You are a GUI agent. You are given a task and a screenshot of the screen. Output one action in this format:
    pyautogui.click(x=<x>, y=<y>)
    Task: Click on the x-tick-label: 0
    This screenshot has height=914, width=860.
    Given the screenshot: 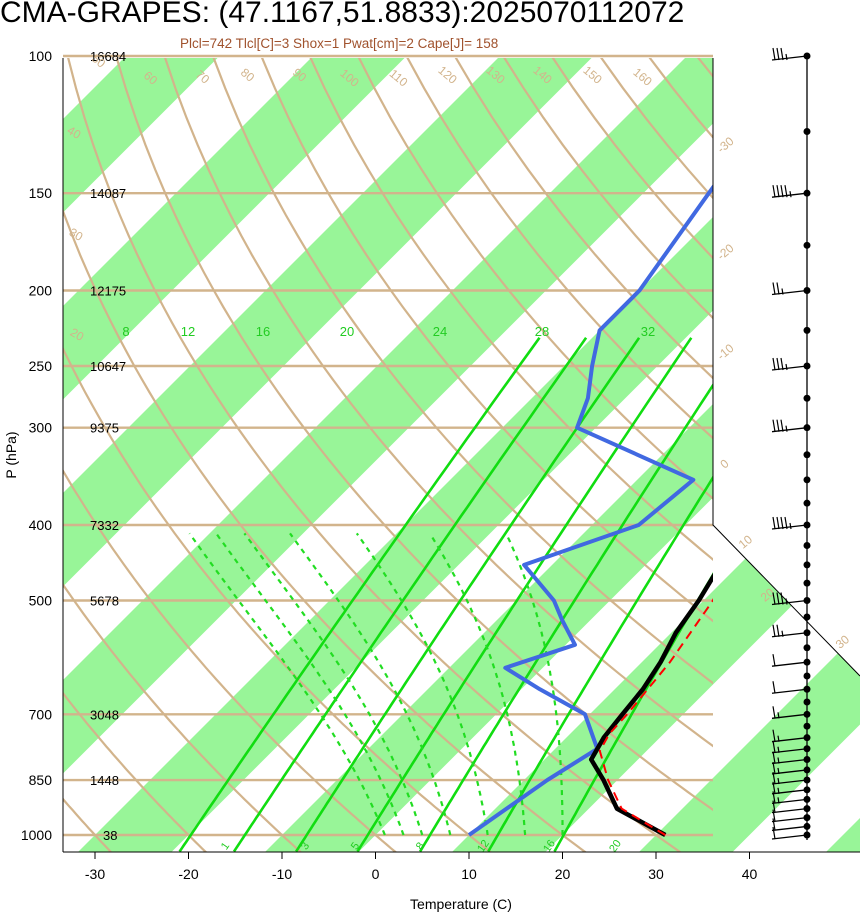 What is the action you would take?
    pyautogui.click(x=376, y=874)
    